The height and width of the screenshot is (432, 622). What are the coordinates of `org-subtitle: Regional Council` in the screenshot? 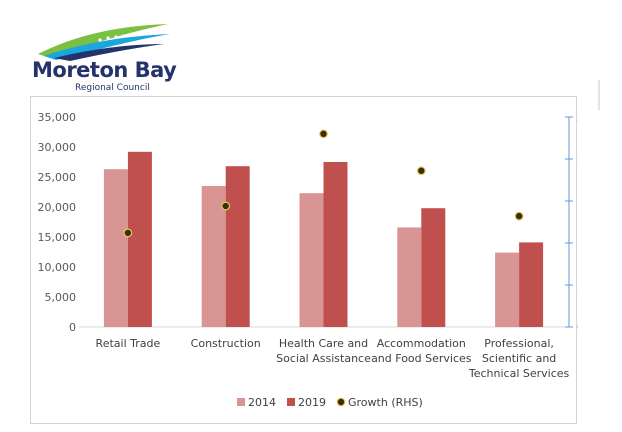 It's located at (112, 88).